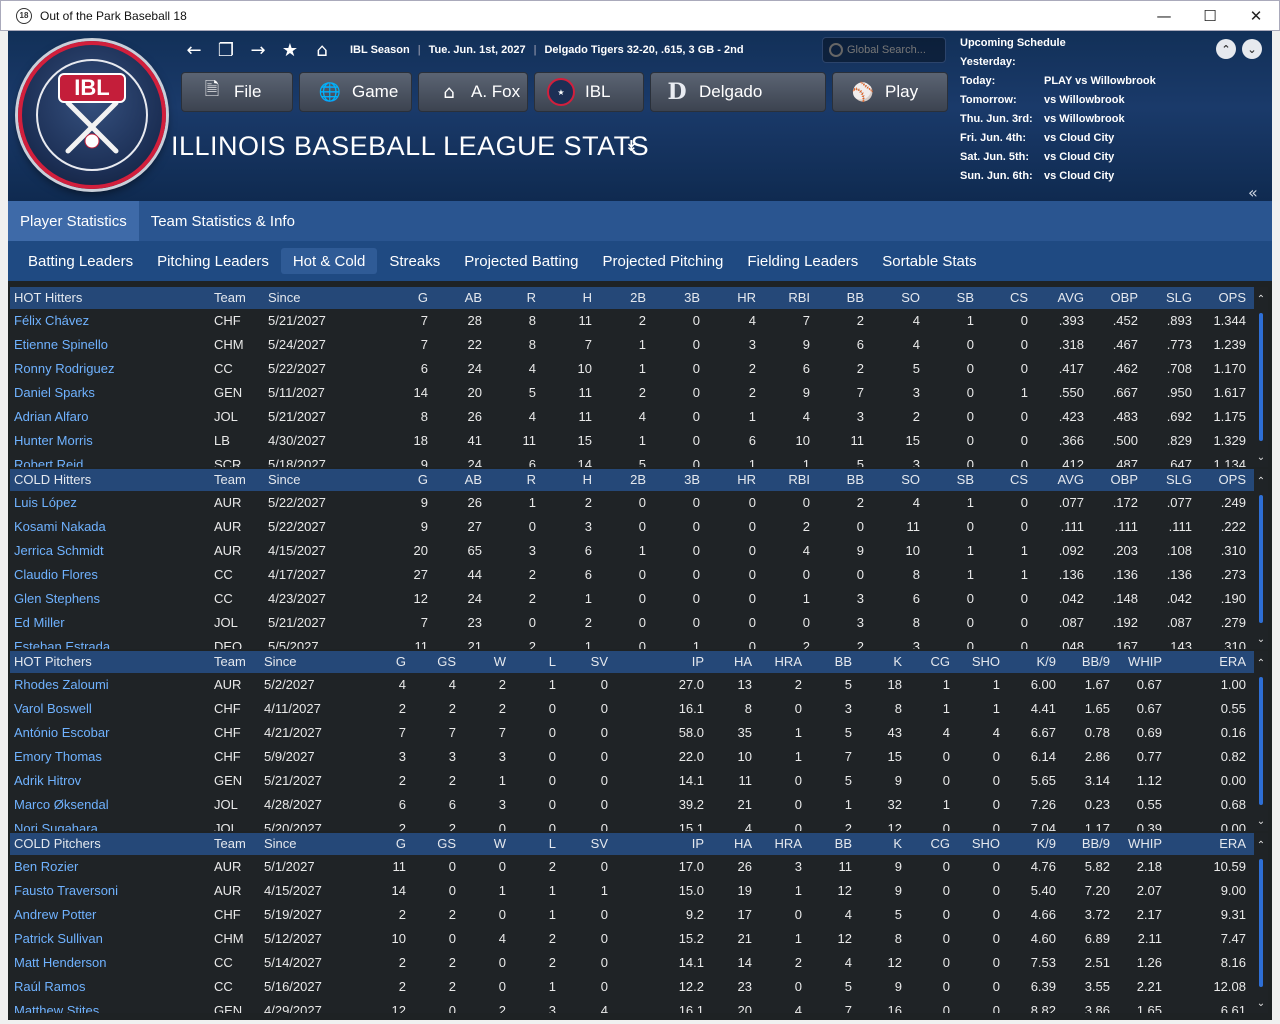  Describe the element at coordinates (57, 843) in the screenshot. I see `column-header: COLD Pitchers` at that location.